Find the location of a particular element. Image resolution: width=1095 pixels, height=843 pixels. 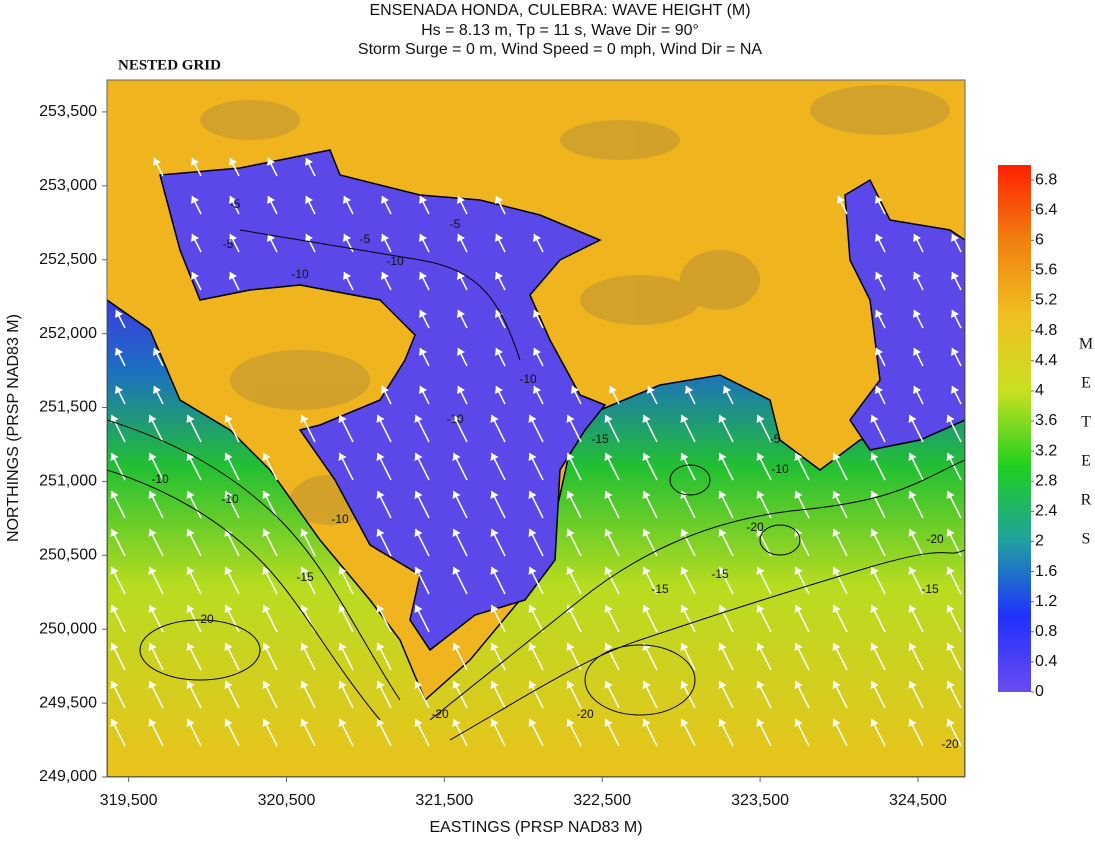

colorbar-label: E is located at coordinates (1086, 461).